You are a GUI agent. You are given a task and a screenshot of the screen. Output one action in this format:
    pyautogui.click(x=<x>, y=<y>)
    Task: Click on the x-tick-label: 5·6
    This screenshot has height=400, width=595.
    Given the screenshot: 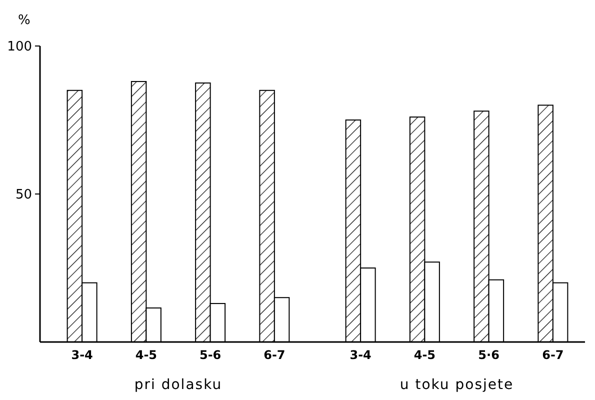 What is the action you would take?
    pyautogui.click(x=489, y=355)
    